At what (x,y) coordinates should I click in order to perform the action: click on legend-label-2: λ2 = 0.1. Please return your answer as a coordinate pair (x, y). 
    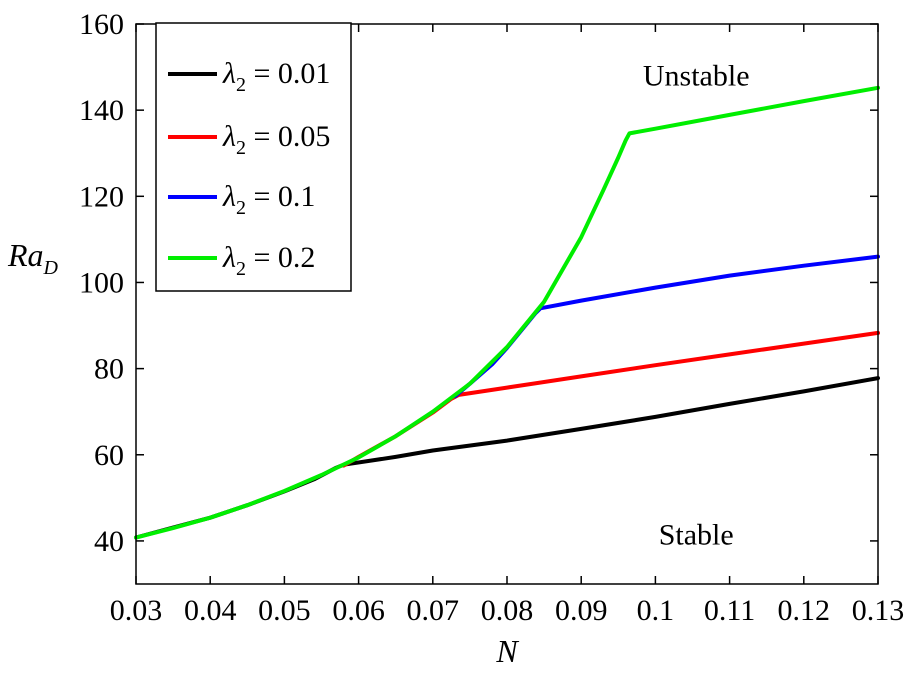
    Looking at the image, I should click on (268, 199).